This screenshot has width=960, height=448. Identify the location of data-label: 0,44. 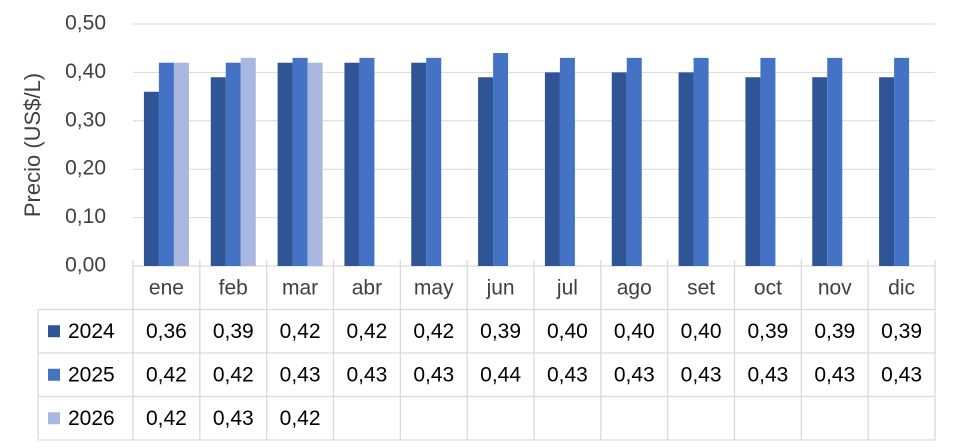
(500, 374).